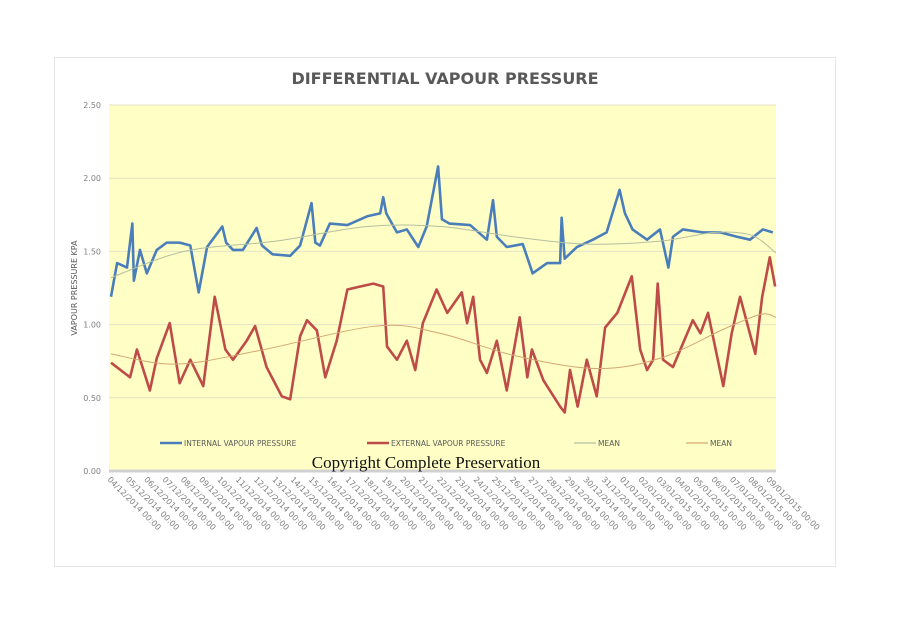 This screenshot has height=635, width=900. I want to click on legend-label: INTERNAL VAPOUR PRESSURE, so click(240, 443).